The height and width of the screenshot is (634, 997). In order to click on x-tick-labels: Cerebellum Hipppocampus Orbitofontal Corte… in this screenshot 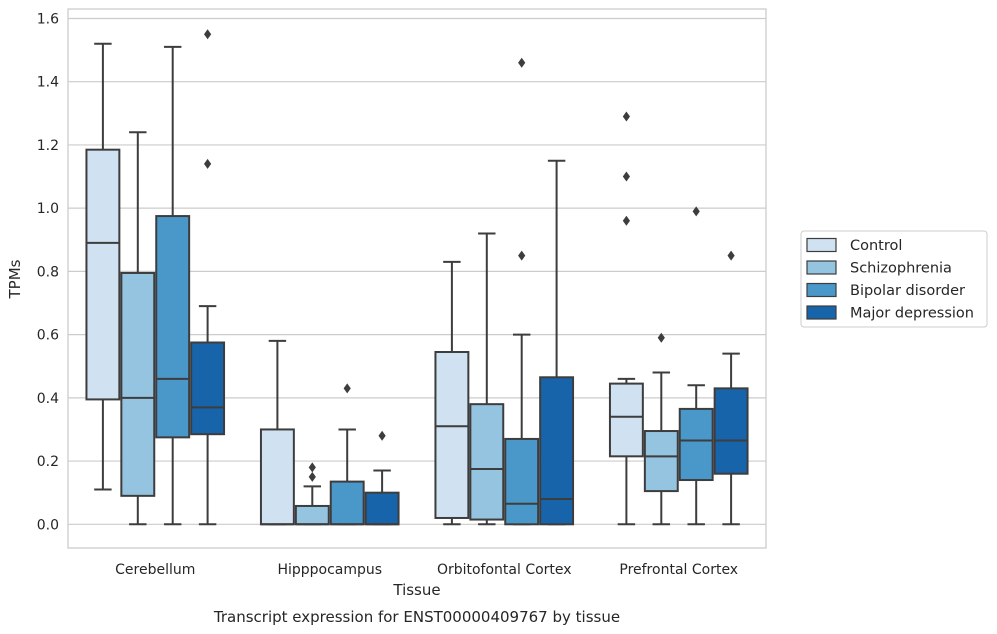, I will do `click(426, 570)`.